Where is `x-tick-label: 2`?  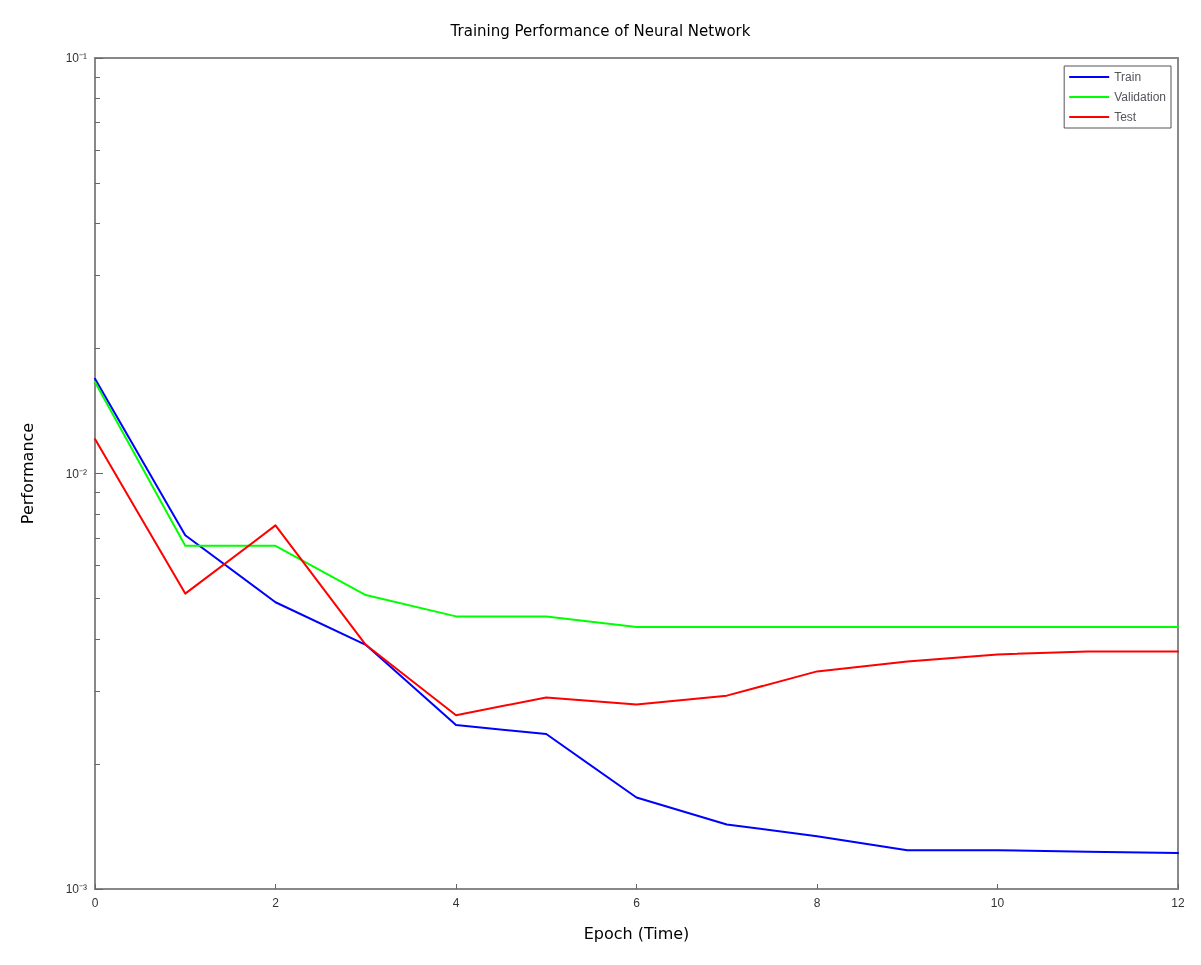 x-tick-label: 2 is located at coordinates (276, 903).